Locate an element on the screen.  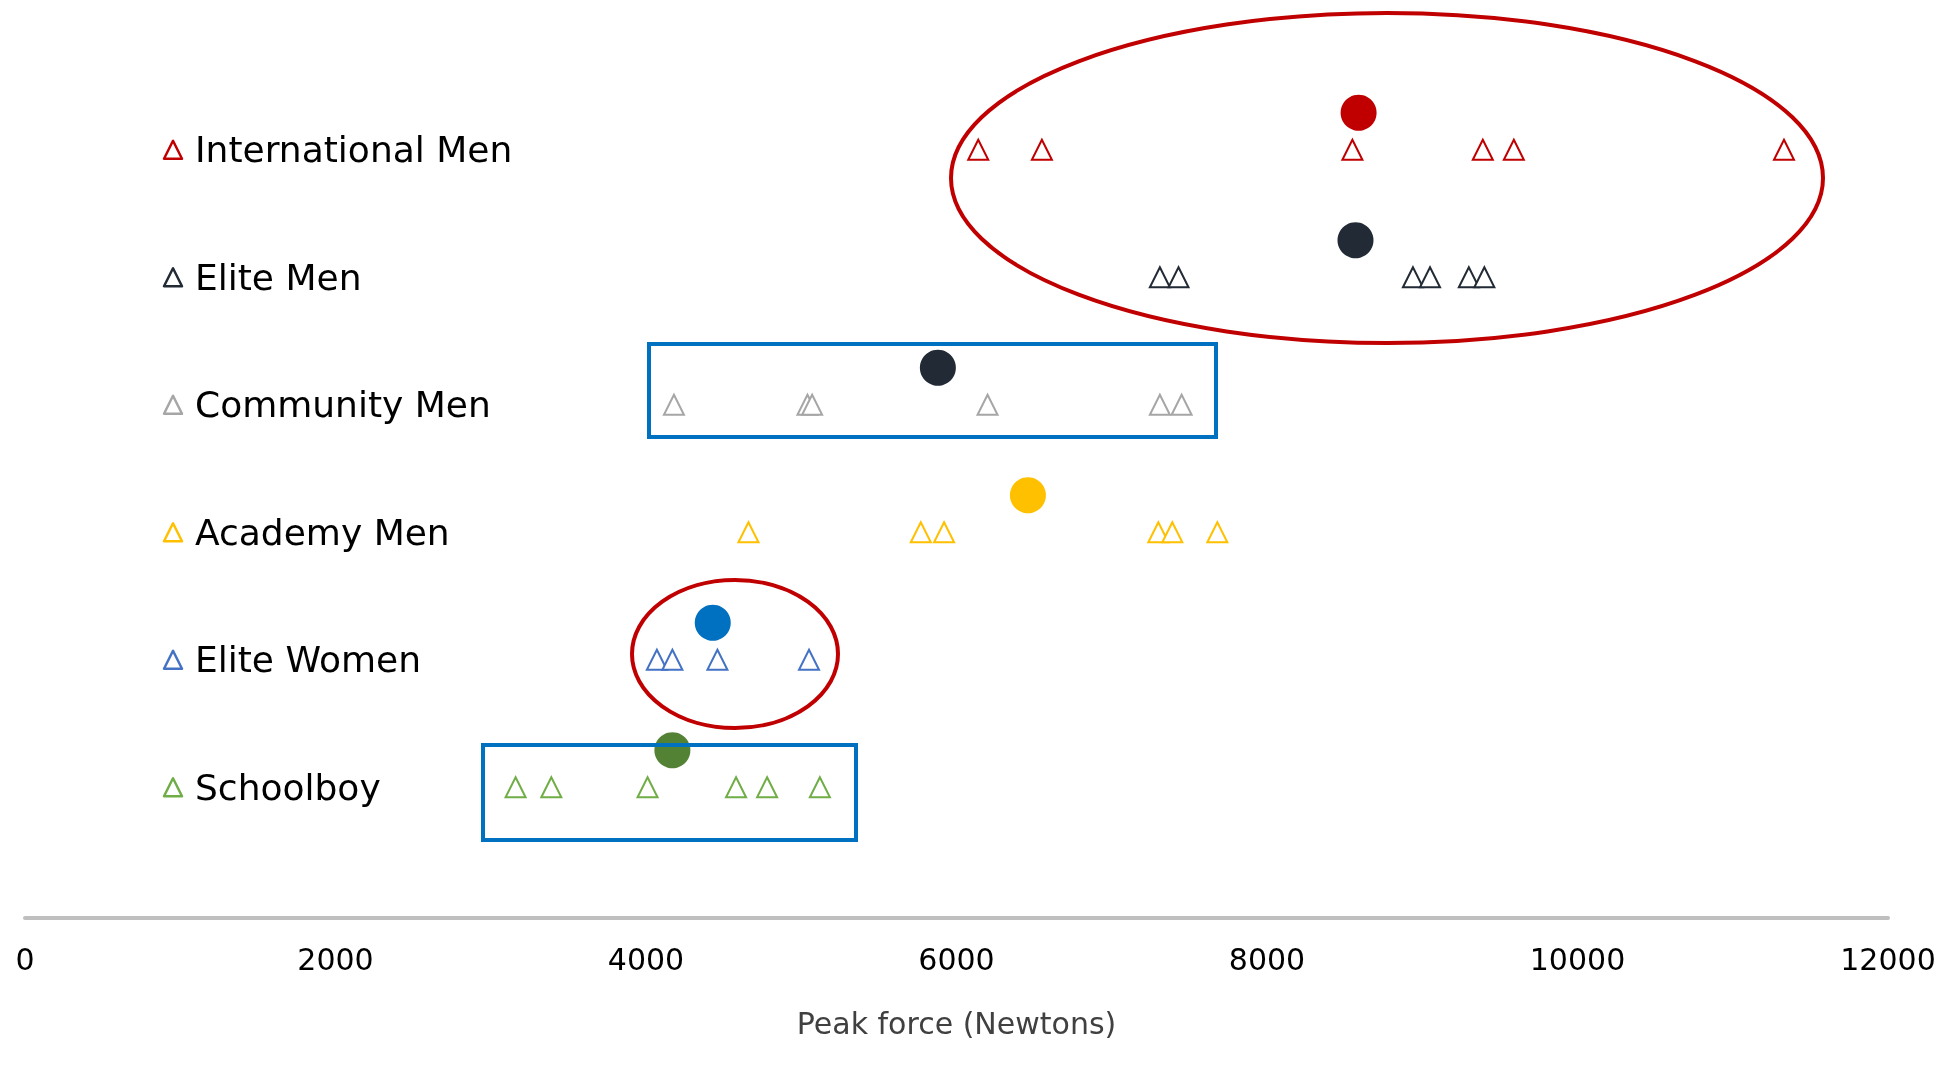
x-tick-label: 10000 is located at coordinates (1577, 959).